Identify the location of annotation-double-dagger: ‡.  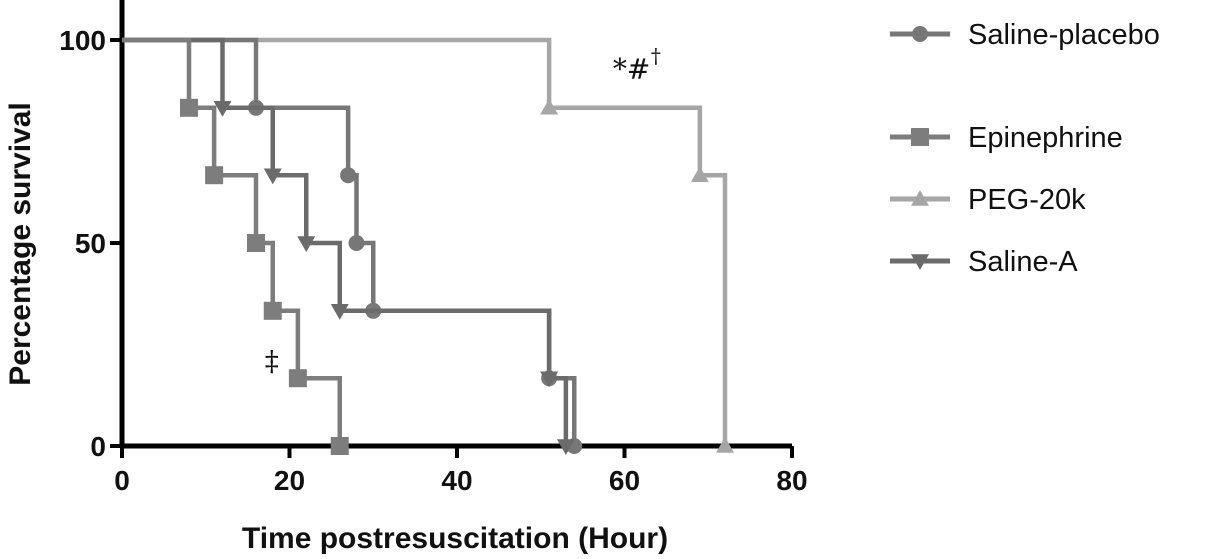
(272, 361).